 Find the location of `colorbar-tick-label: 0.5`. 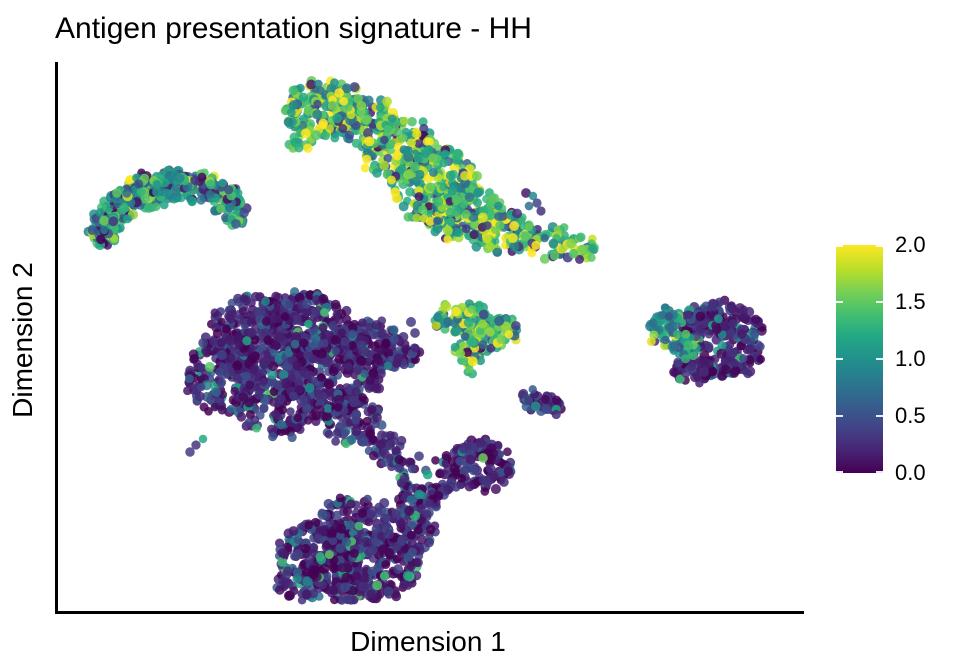

colorbar-tick-label: 0.5 is located at coordinates (910, 415).